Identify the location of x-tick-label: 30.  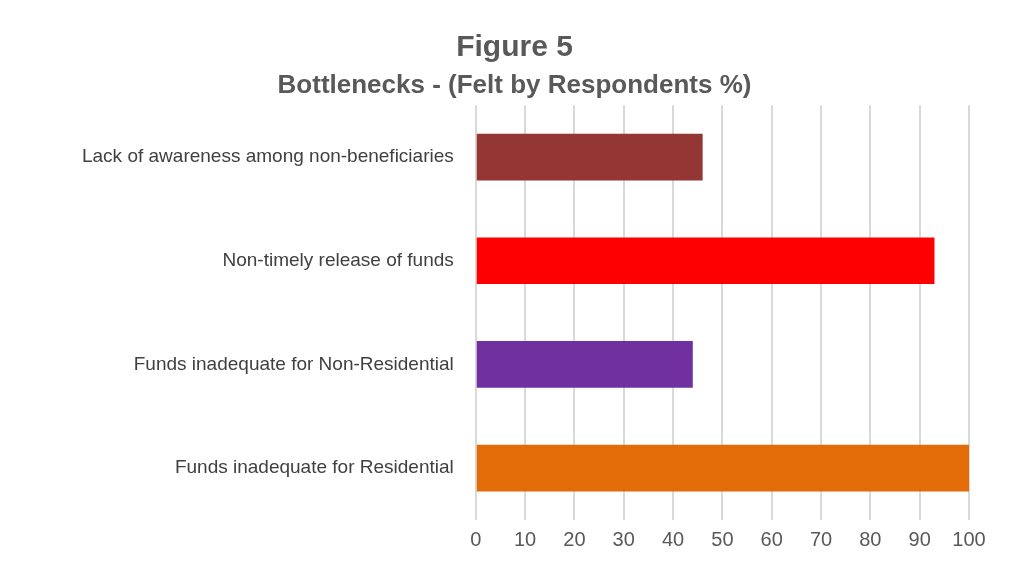
(623, 538).